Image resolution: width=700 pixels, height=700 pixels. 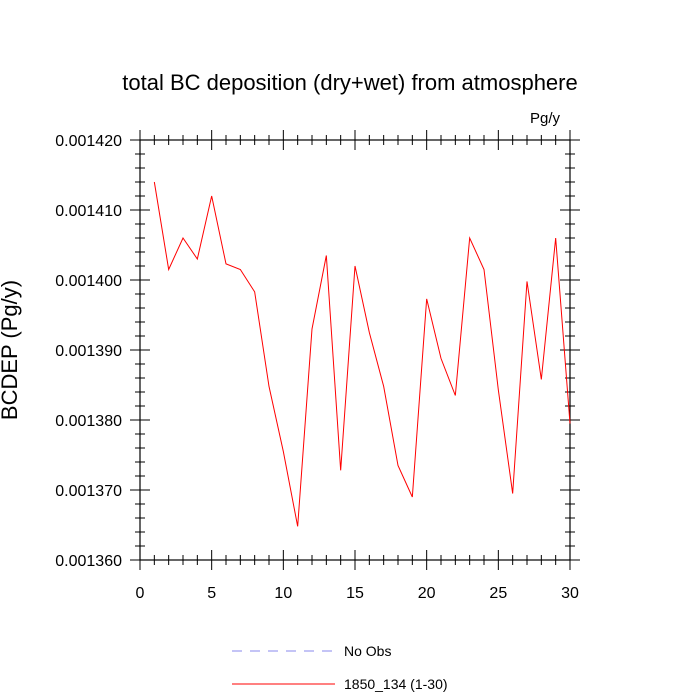 I want to click on x-tick-label: 25, so click(x=498, y=593).